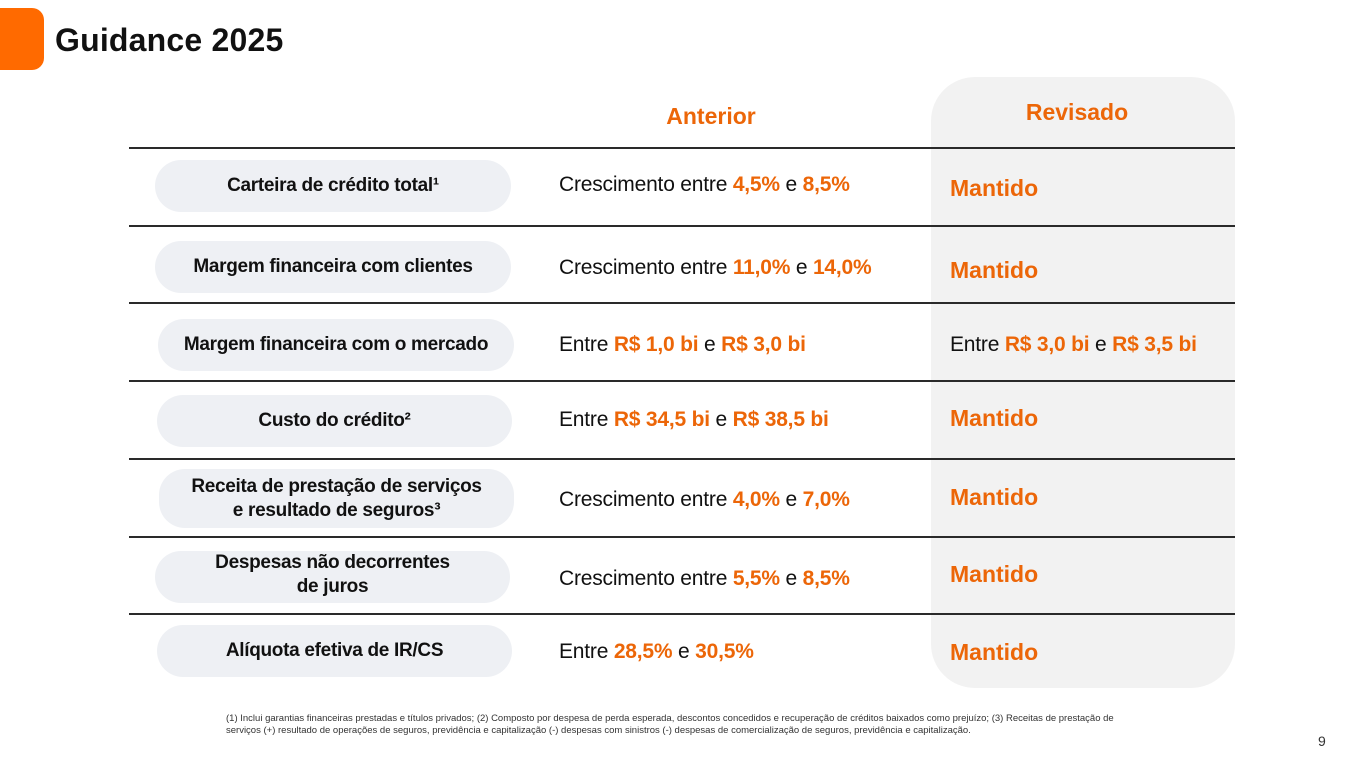 The image size is (1365, 768). I want to click on value-low: 4,0%, so click(756, 499).